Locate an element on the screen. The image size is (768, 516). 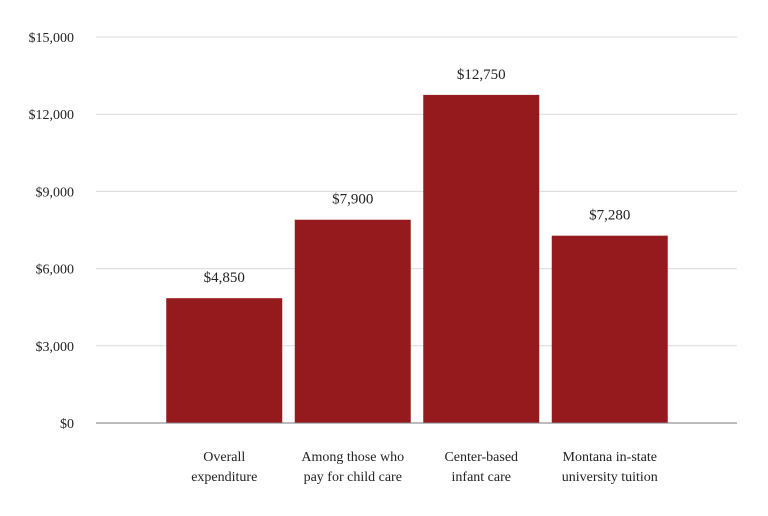
category-label: Montana in-state is located at coordinates (610, 457).